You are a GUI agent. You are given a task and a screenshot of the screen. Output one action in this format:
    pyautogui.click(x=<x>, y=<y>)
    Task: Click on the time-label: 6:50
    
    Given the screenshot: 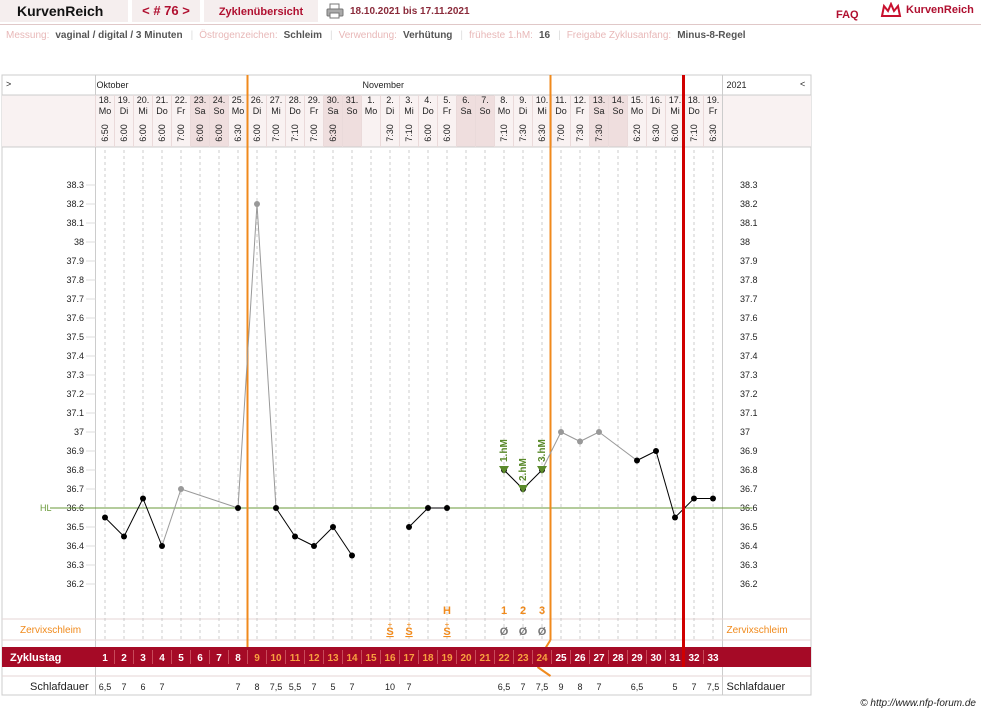 What is the action you would take?
    pyautogui.click(x=105, y=133)
    